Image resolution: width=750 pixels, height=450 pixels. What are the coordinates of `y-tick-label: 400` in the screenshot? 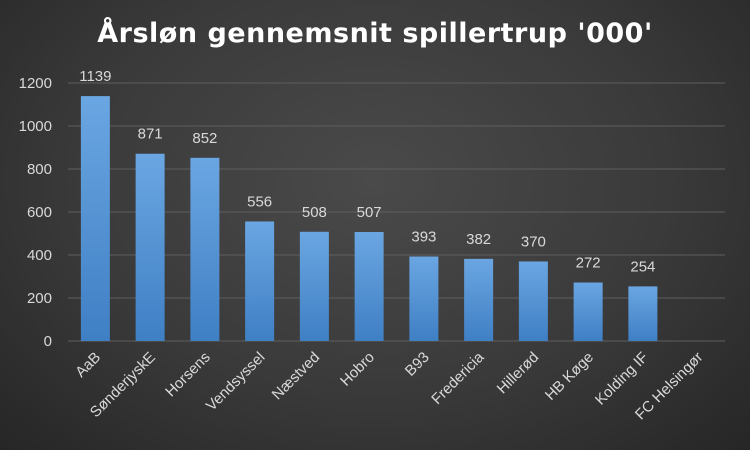 It's located at (39, 255).